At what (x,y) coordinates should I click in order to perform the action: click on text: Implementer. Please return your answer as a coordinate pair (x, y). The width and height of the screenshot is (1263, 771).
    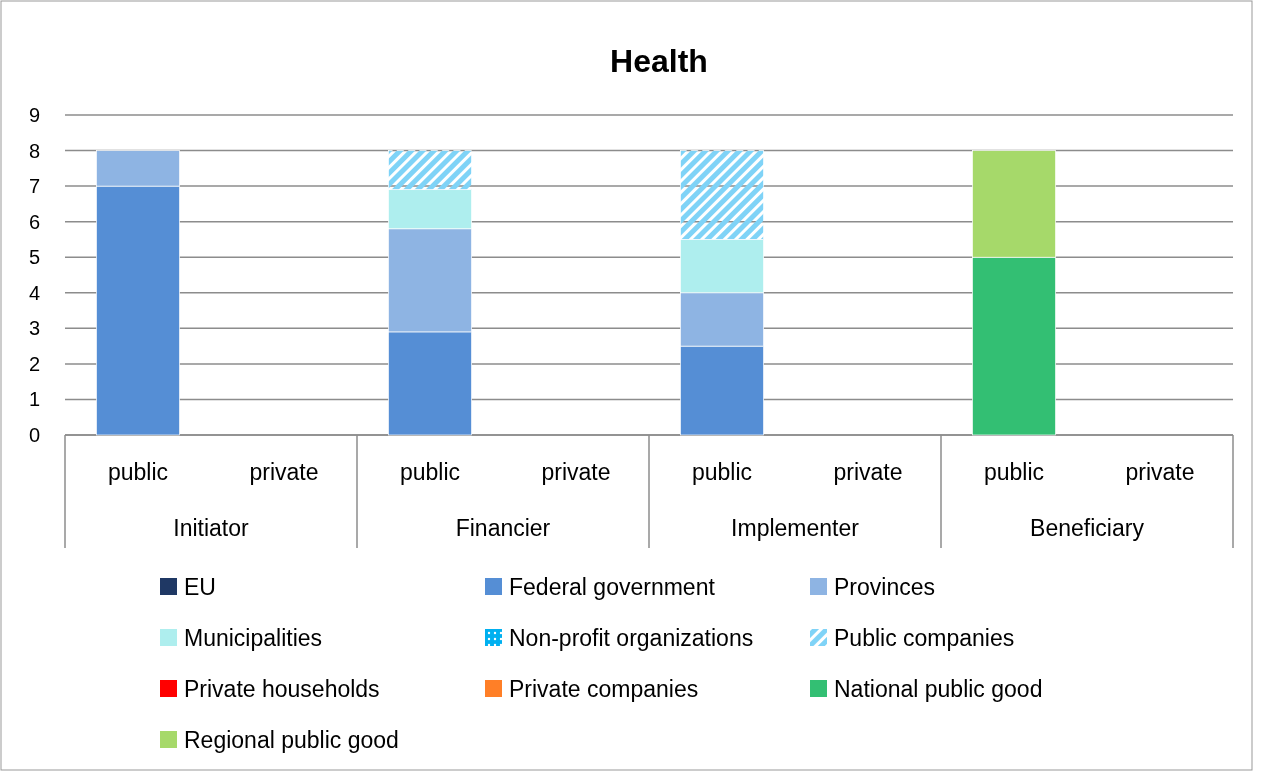
    Looking at the image, I should click on (795, 528).